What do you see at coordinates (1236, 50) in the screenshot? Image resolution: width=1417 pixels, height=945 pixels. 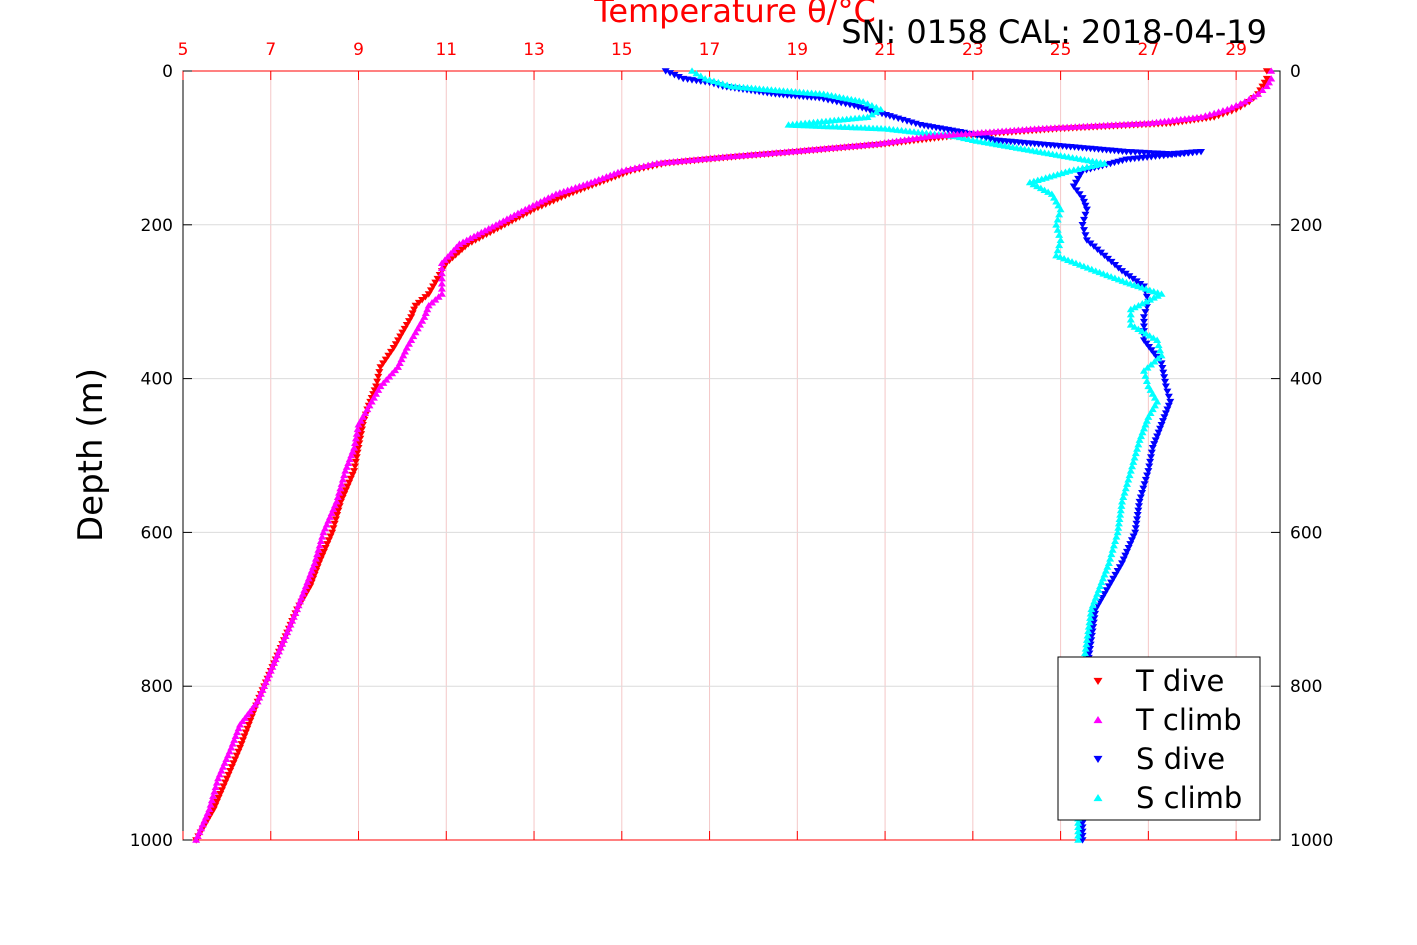 I see `x-tick-label: 29` at bounding box center [1236, 50].